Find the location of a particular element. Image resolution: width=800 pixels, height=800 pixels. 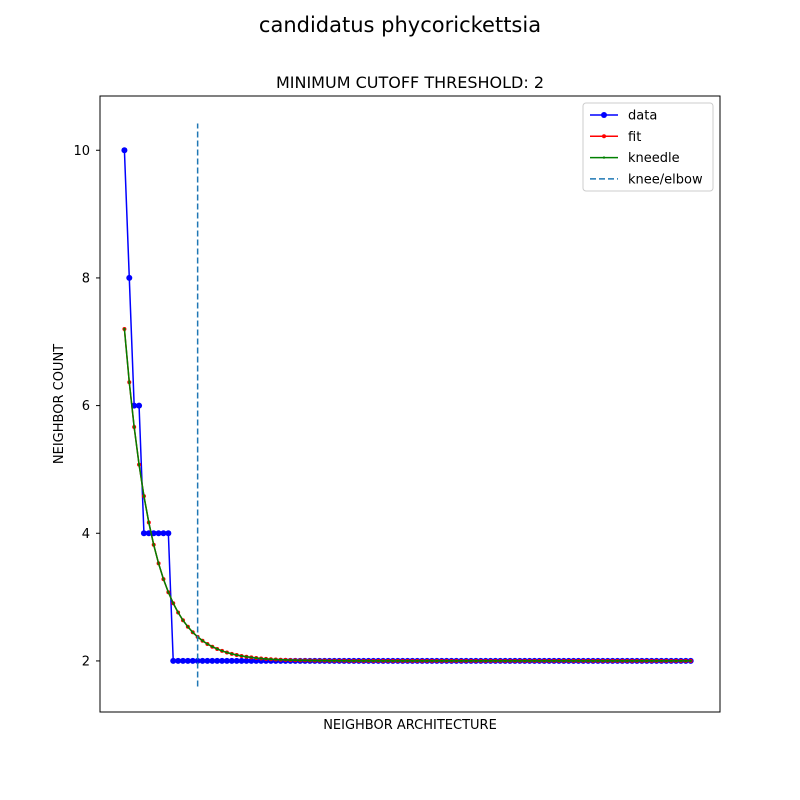

chart-suptitle: candidatus phycorickettsia is located at coordinates (400, 25).